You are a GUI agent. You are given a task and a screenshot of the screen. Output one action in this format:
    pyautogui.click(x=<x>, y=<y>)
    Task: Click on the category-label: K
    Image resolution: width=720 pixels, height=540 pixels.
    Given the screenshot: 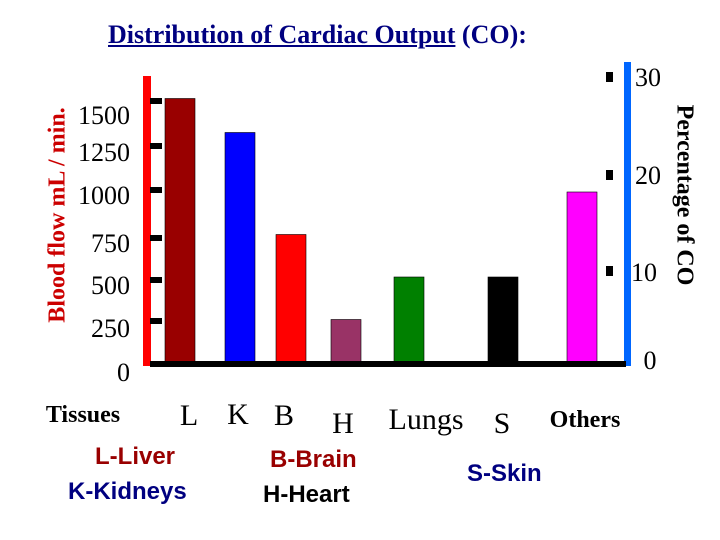 What is the action you would take?
    pyautogui.click(x=238, y=414)
    